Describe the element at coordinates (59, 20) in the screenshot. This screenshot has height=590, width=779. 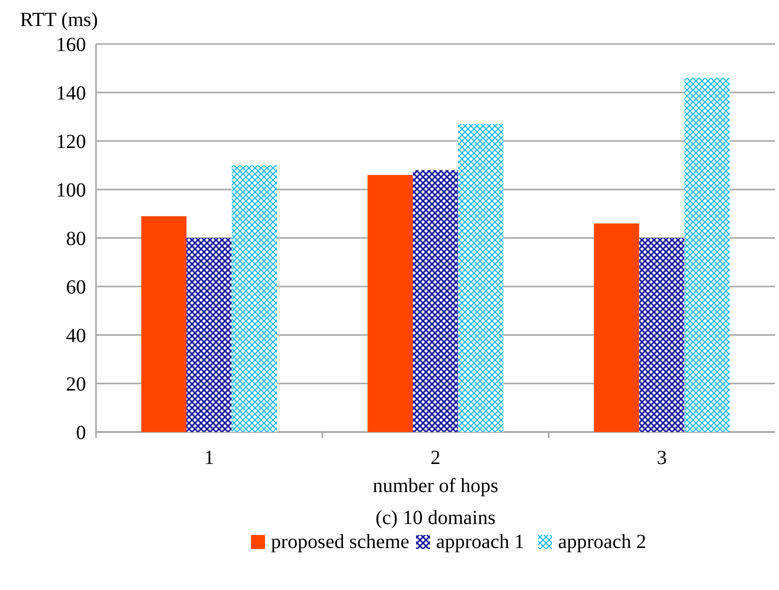
I see `y-axis-title: RTT (ms)` at that location.